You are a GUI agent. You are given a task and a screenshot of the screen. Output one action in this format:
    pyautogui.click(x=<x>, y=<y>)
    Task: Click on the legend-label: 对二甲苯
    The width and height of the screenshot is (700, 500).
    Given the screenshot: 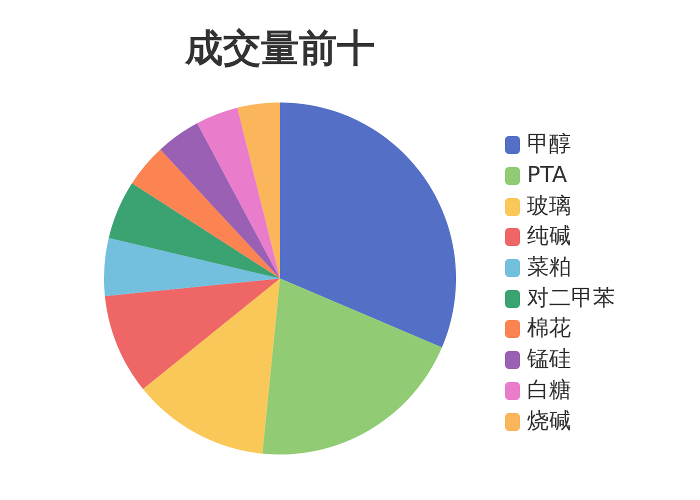 What is the action you would take?
    pyautogui.click(x=571, y=299)
    